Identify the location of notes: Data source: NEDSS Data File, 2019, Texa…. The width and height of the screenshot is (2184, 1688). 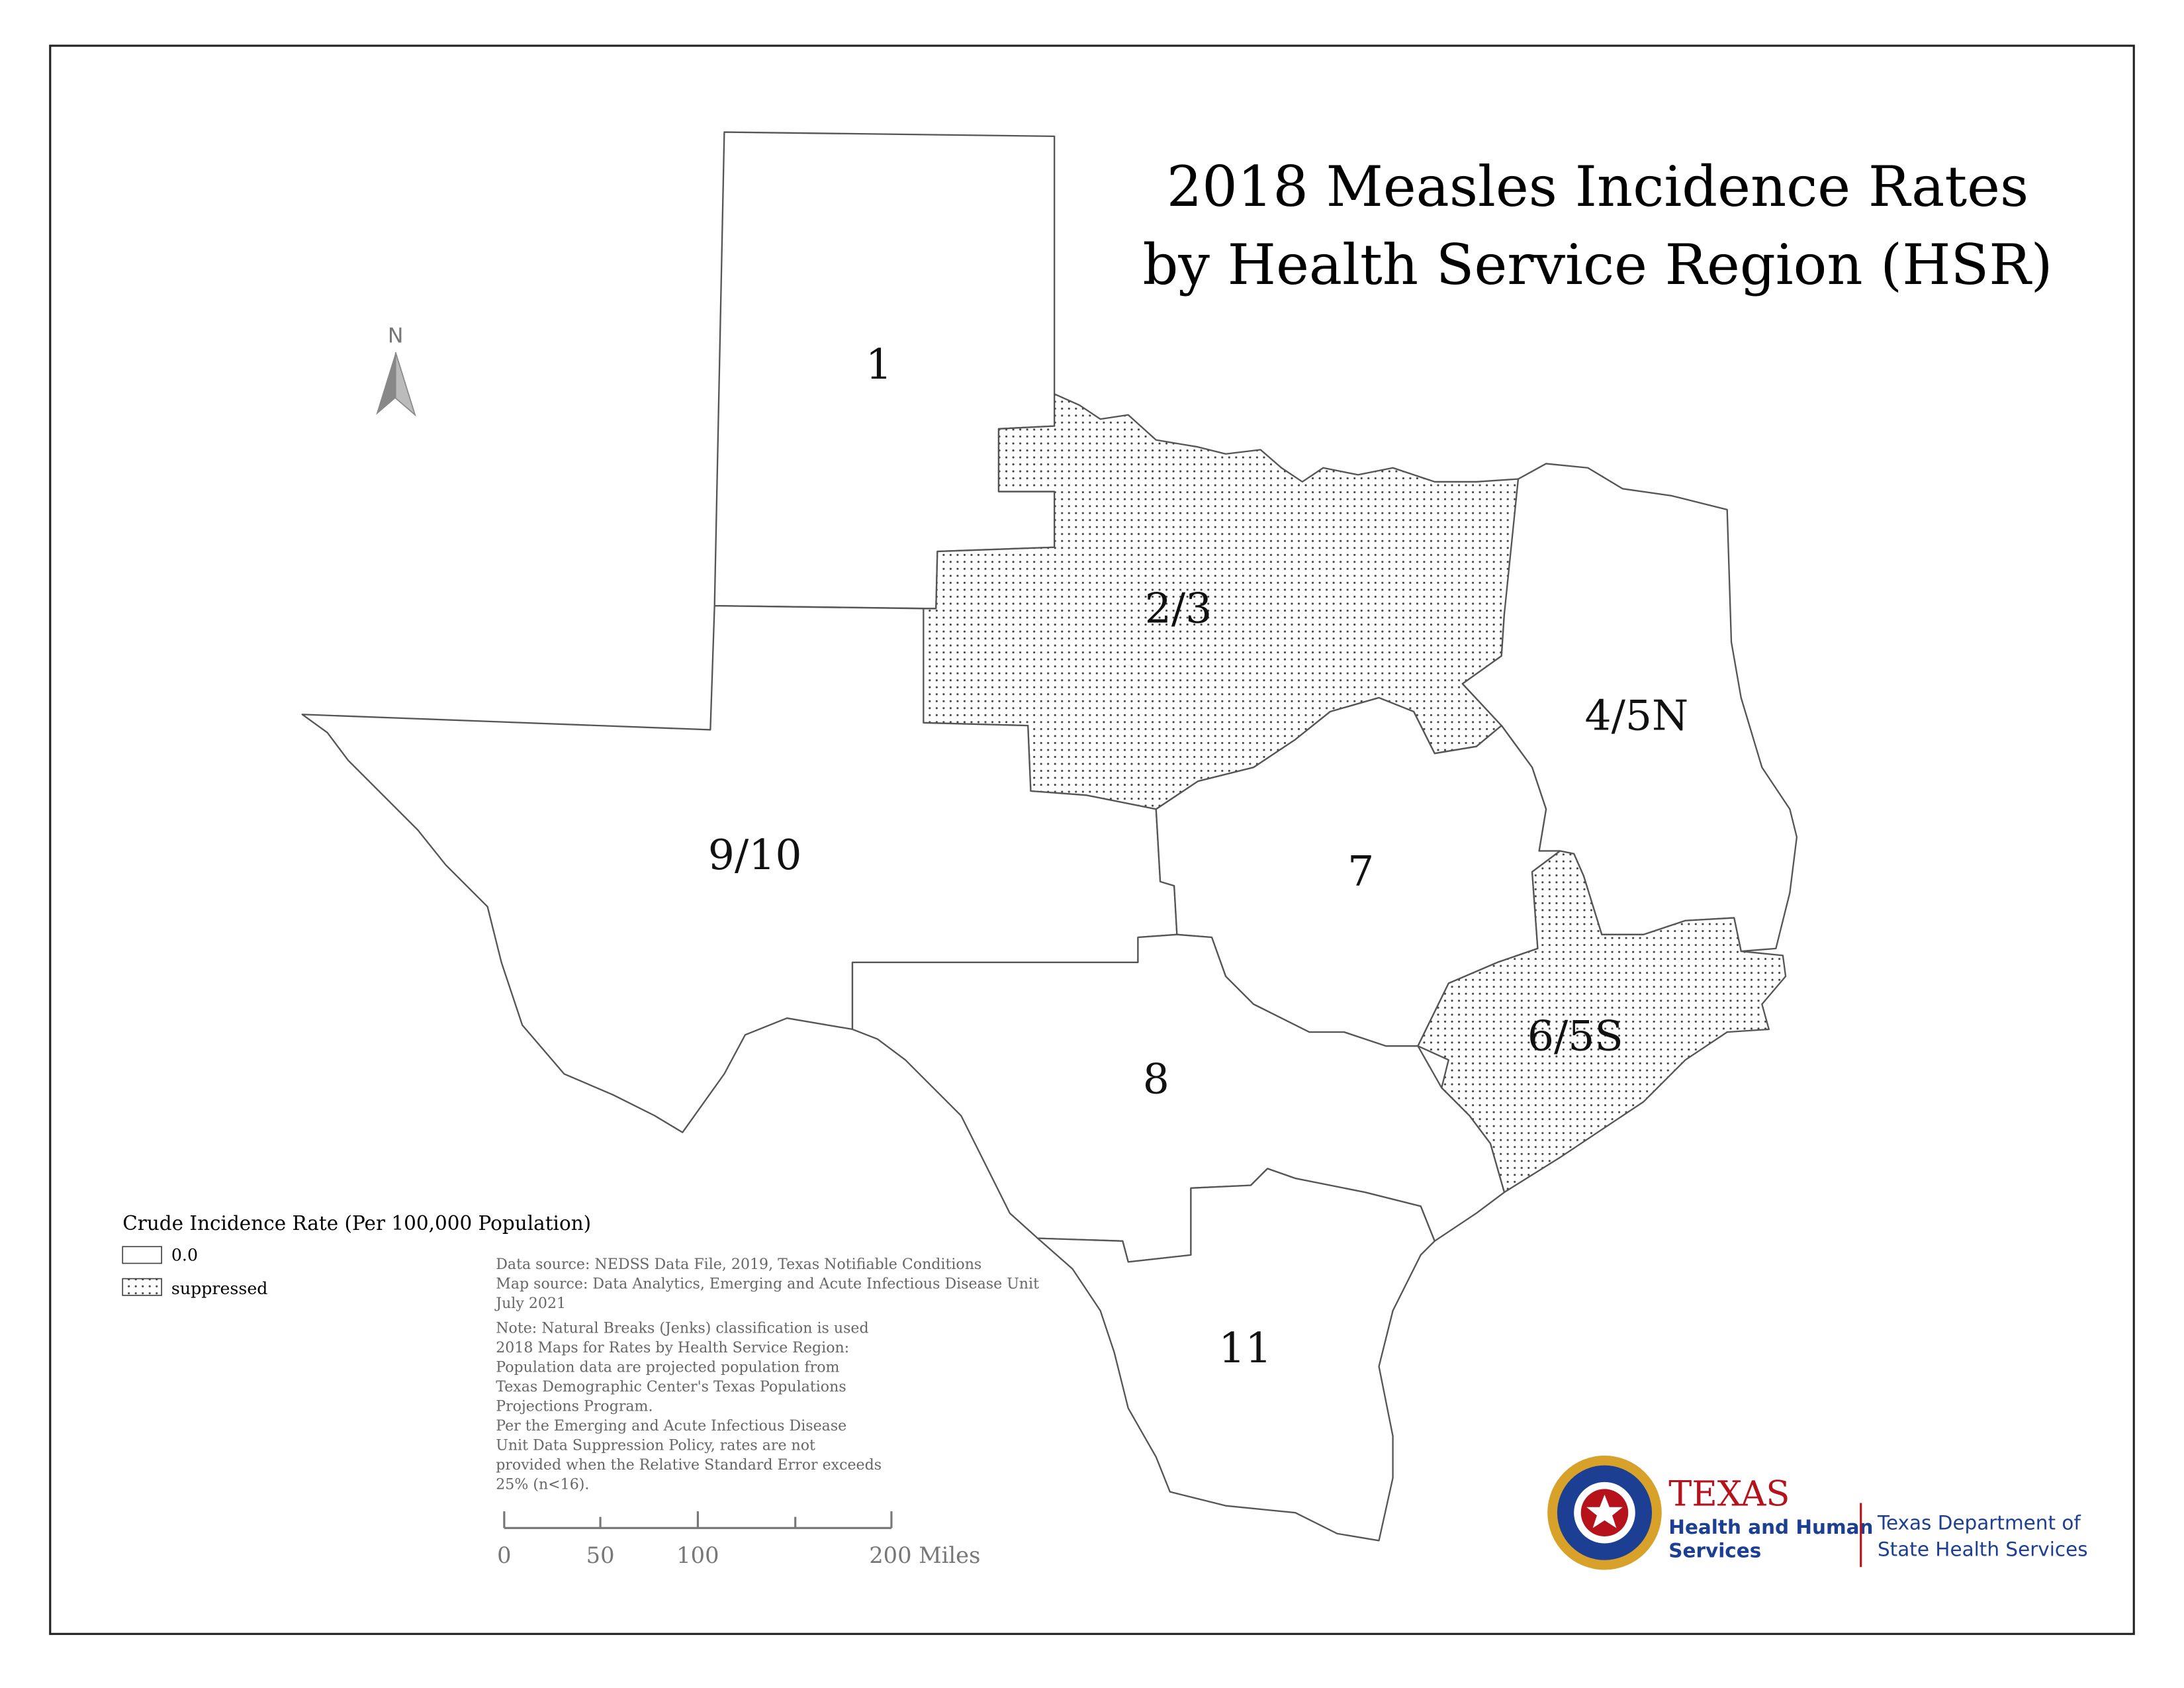
(766, 1374).